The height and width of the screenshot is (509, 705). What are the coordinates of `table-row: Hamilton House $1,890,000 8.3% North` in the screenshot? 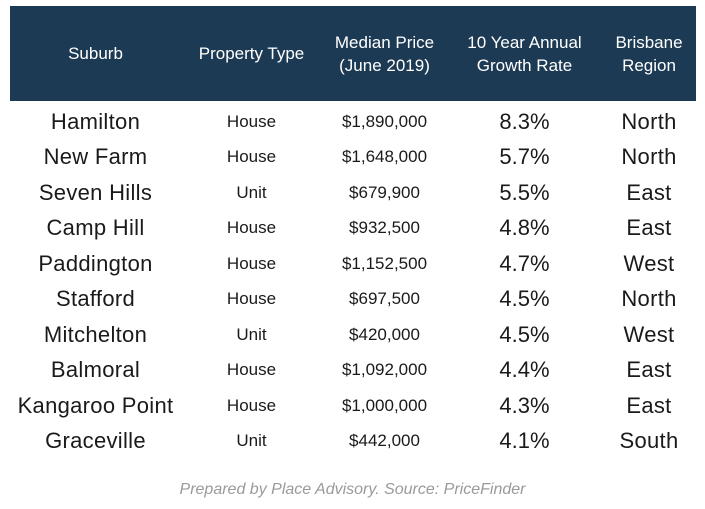 It's located at (353, 122).